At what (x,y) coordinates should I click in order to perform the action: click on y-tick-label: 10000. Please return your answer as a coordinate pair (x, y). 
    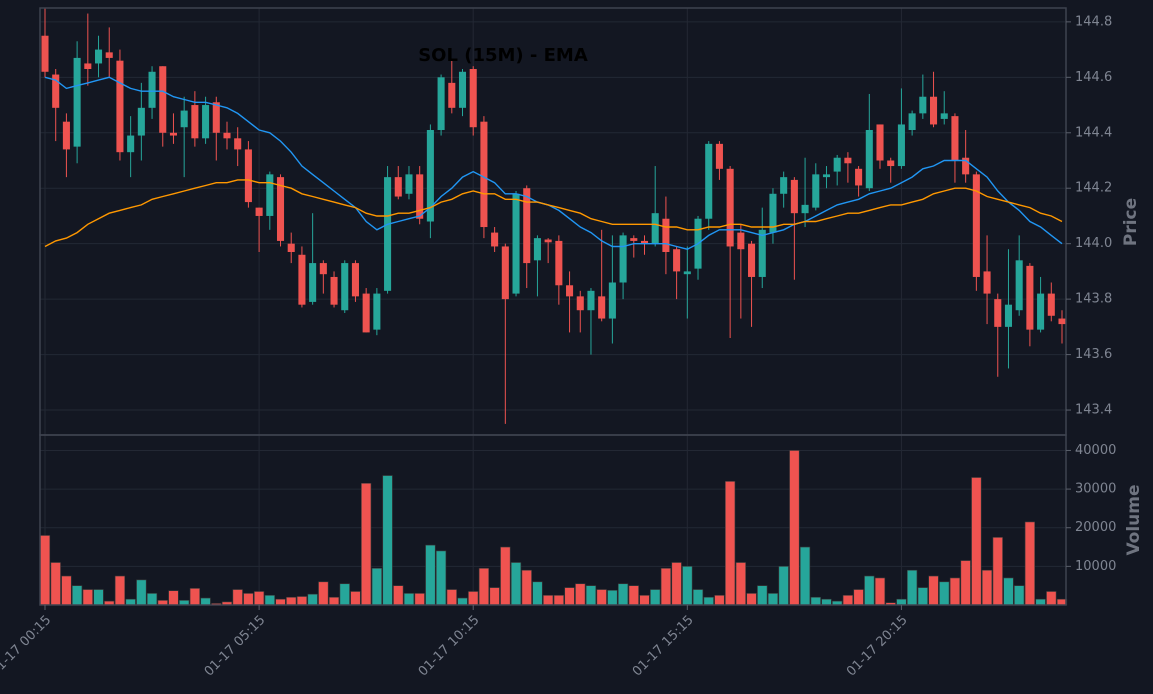
    Looking at the image, I should click on (1095, 566).